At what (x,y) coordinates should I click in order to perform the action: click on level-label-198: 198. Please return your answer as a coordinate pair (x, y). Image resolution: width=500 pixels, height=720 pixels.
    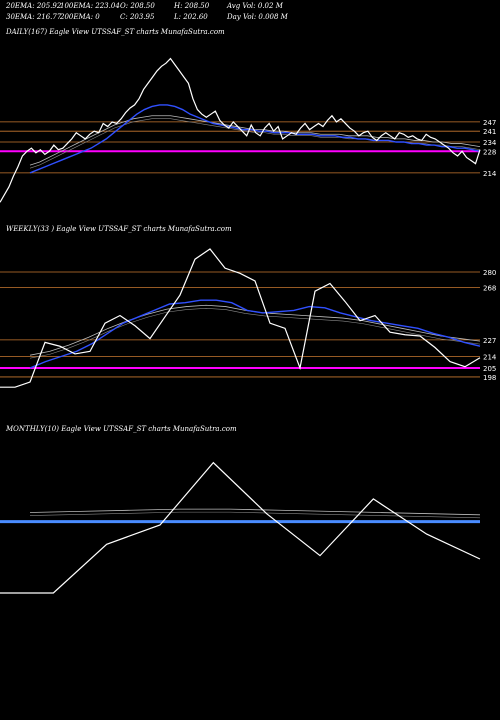
    Looking at the image, I should click on (489, 378).